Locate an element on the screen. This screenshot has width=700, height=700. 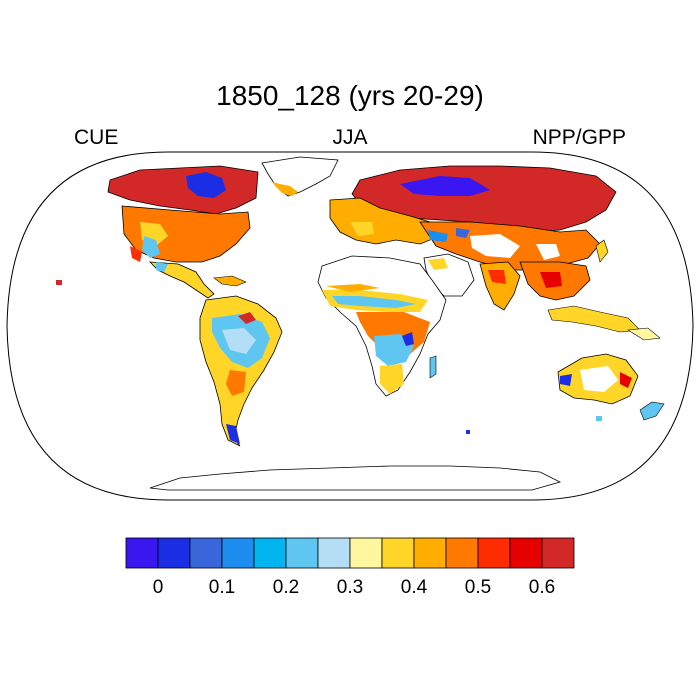
central-america is located at coordinates (181, 280).